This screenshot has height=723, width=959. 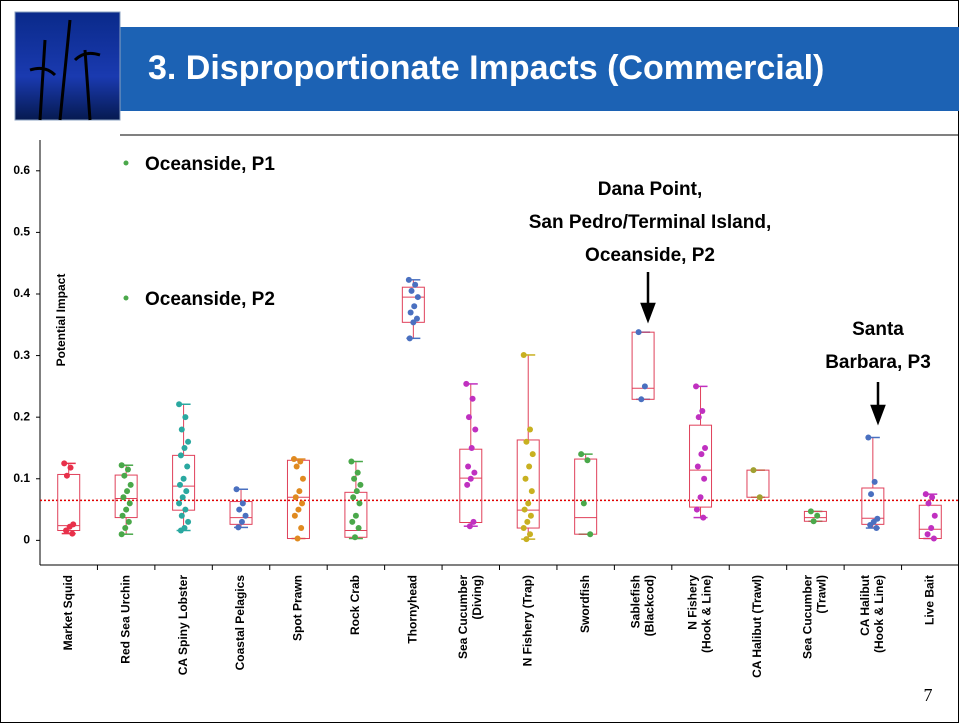 What do you see at coordinates (527, 620) in the screenshot?
I see `x-tick-label: N Fishery (Trap)` at bounding box center [527, 620].